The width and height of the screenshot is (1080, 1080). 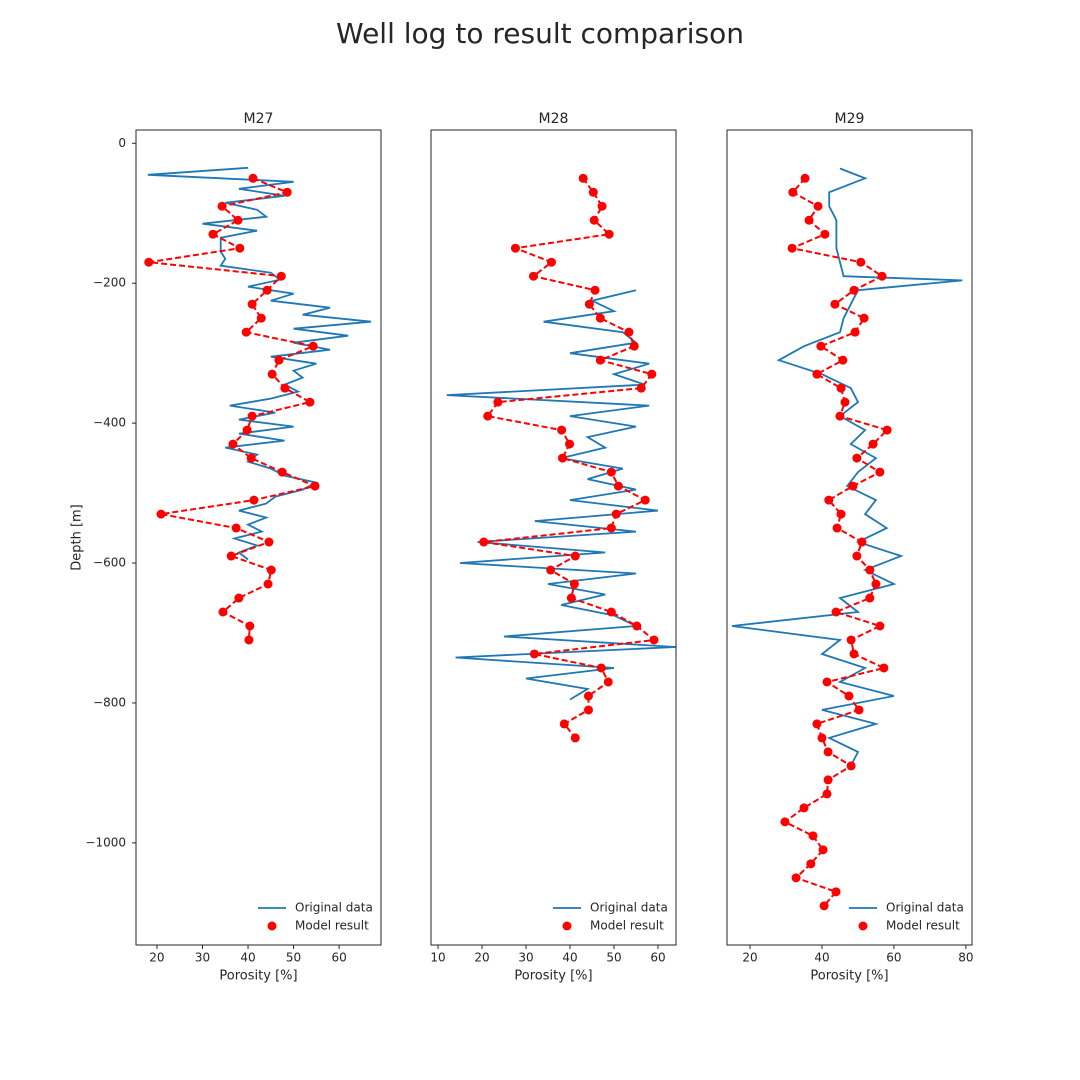 I want to click on x-tick-label: 50, so click(x=613, y=958).